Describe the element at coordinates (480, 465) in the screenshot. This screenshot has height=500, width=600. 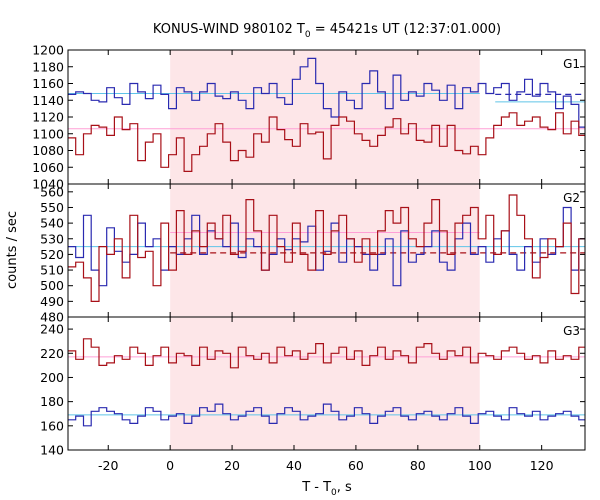
I see `x-tick-label: 100` at that location.